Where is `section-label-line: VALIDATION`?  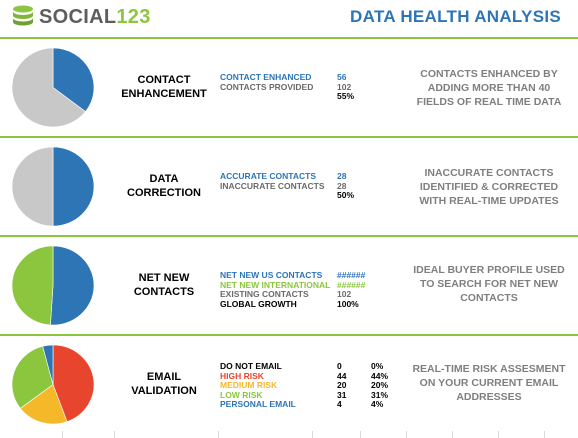
section-label-line: VALIDATION is located at coordinates (164, 391).